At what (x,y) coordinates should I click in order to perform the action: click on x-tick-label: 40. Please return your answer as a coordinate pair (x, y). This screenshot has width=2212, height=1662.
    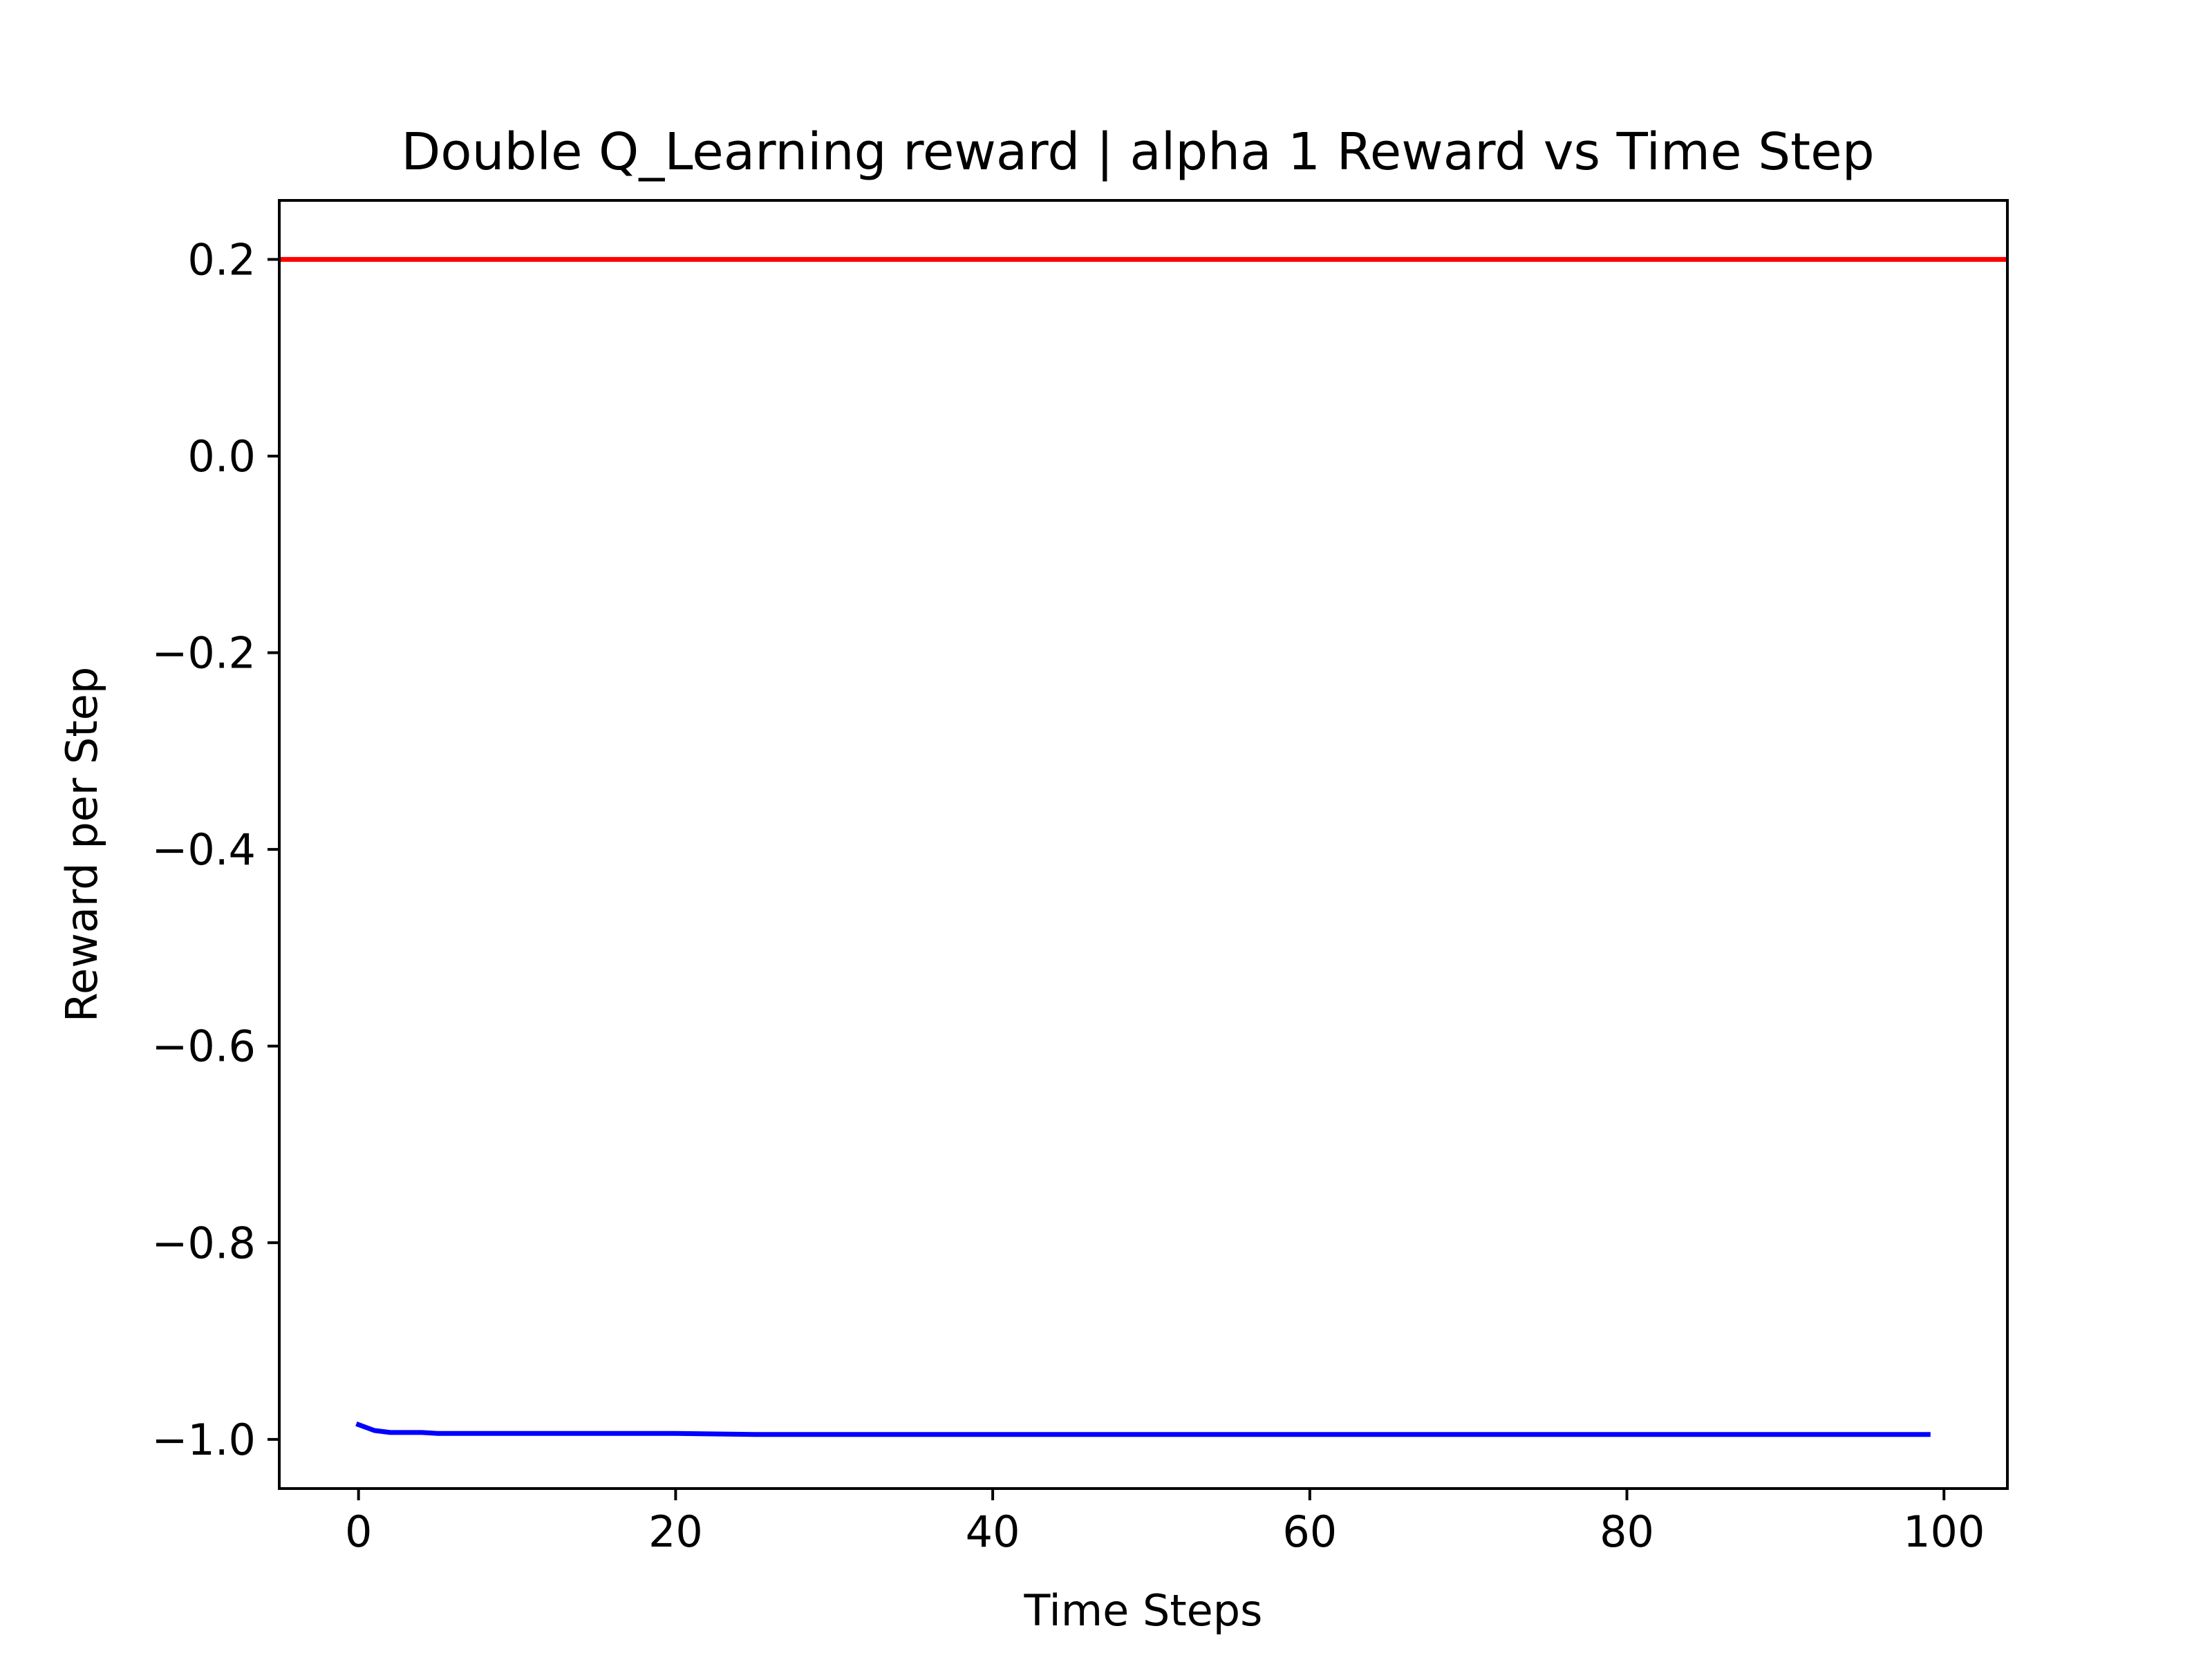
    Looking at the image, I should click on (993, 1532).